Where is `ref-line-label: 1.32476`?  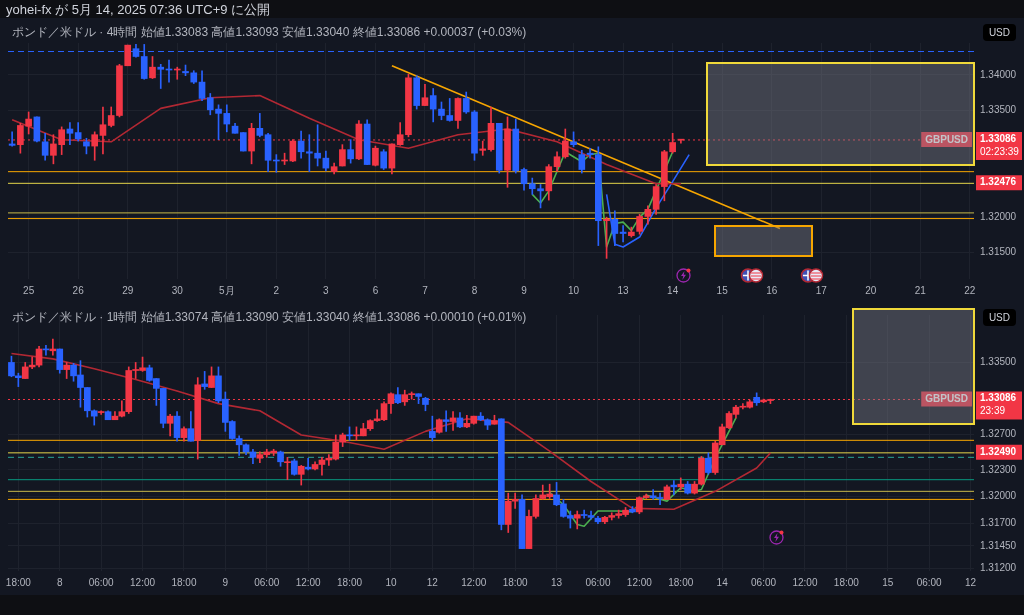 ref-line-label: 1.32476 is located at coordinates (998, 182).